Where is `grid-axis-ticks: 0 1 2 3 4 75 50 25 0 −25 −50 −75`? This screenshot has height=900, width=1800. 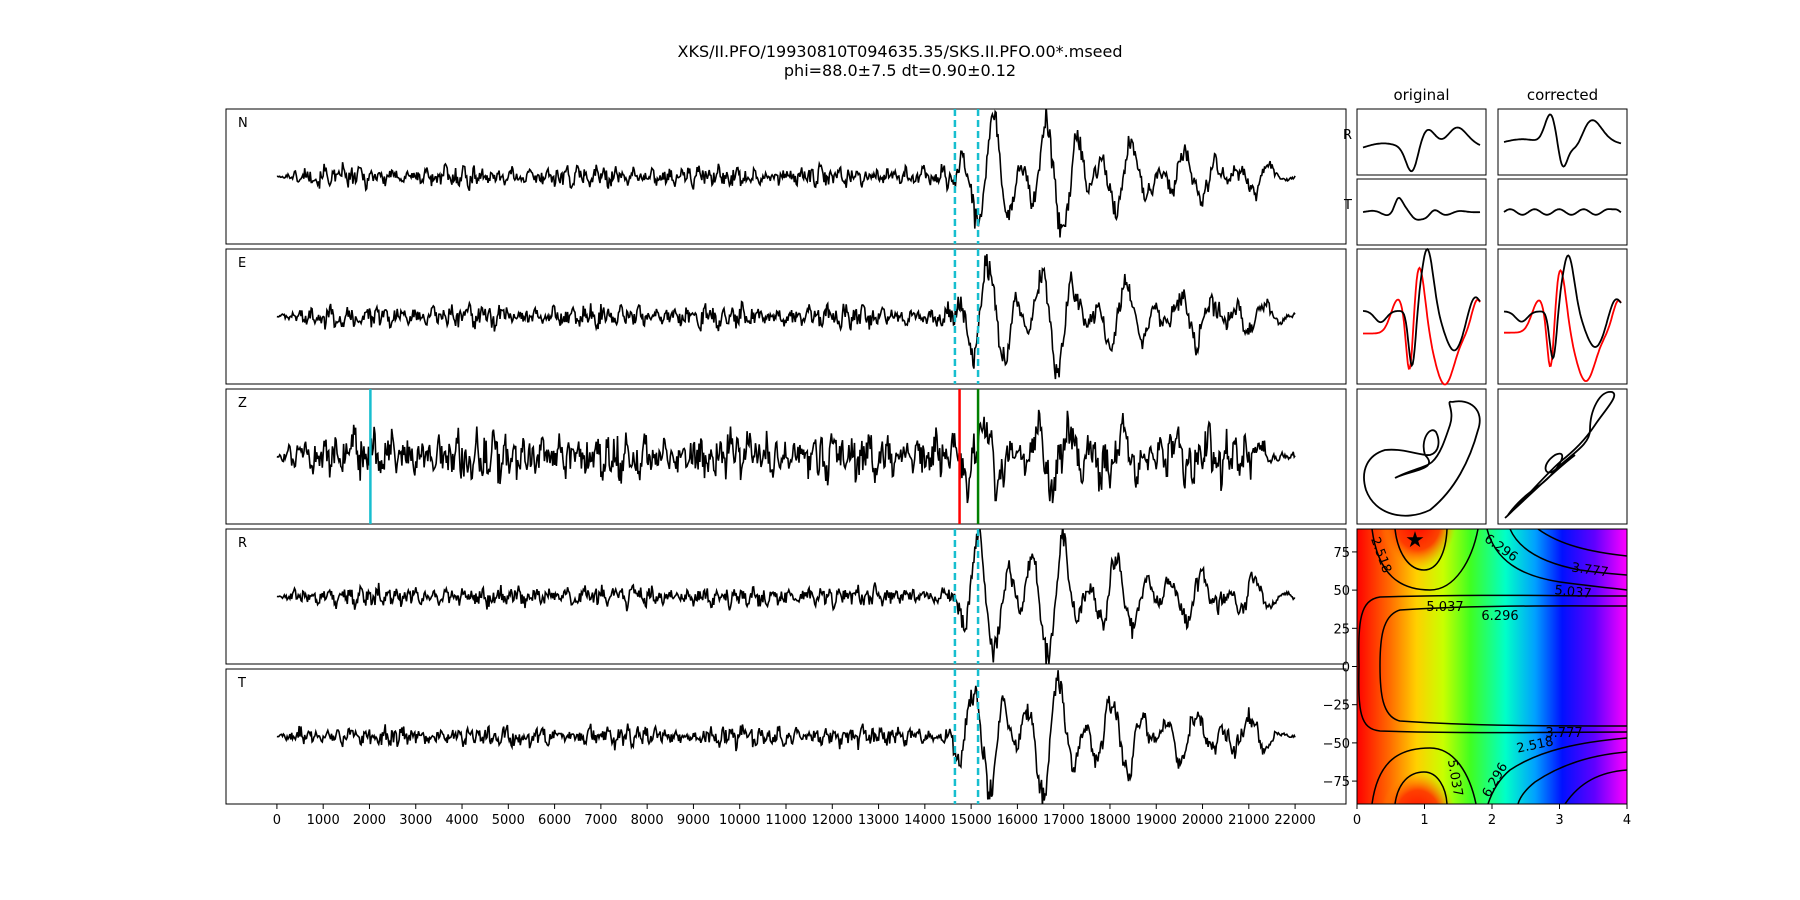
grid-axis-ticks: 0 1 2 3 4 75 50 25 0 −25 −50 −75 is located at coordinates (1477, 687).